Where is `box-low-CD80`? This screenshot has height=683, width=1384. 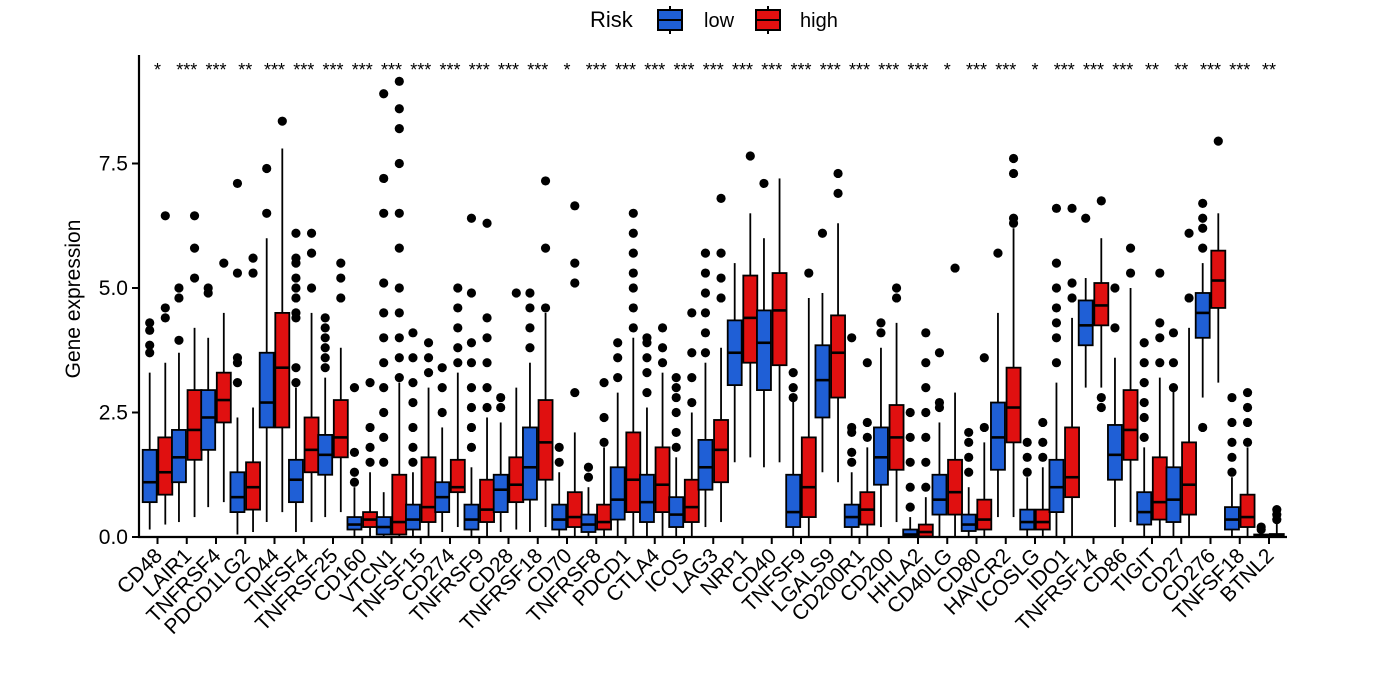 box-low-CD80 is located at coordinates (968, 482).